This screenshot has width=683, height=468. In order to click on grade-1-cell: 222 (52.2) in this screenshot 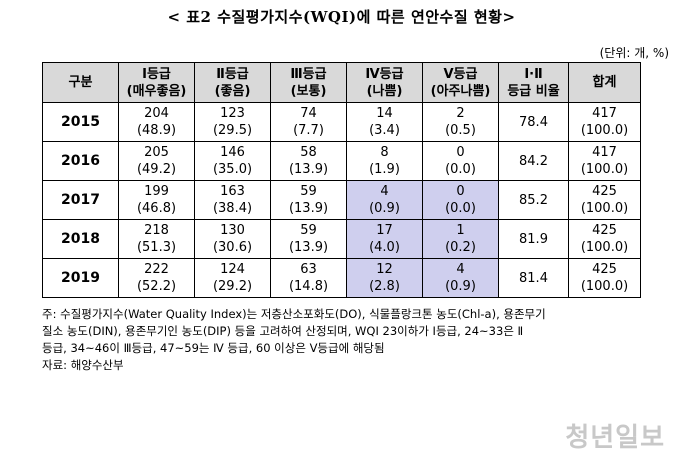, I will do `click(156, 278)`.